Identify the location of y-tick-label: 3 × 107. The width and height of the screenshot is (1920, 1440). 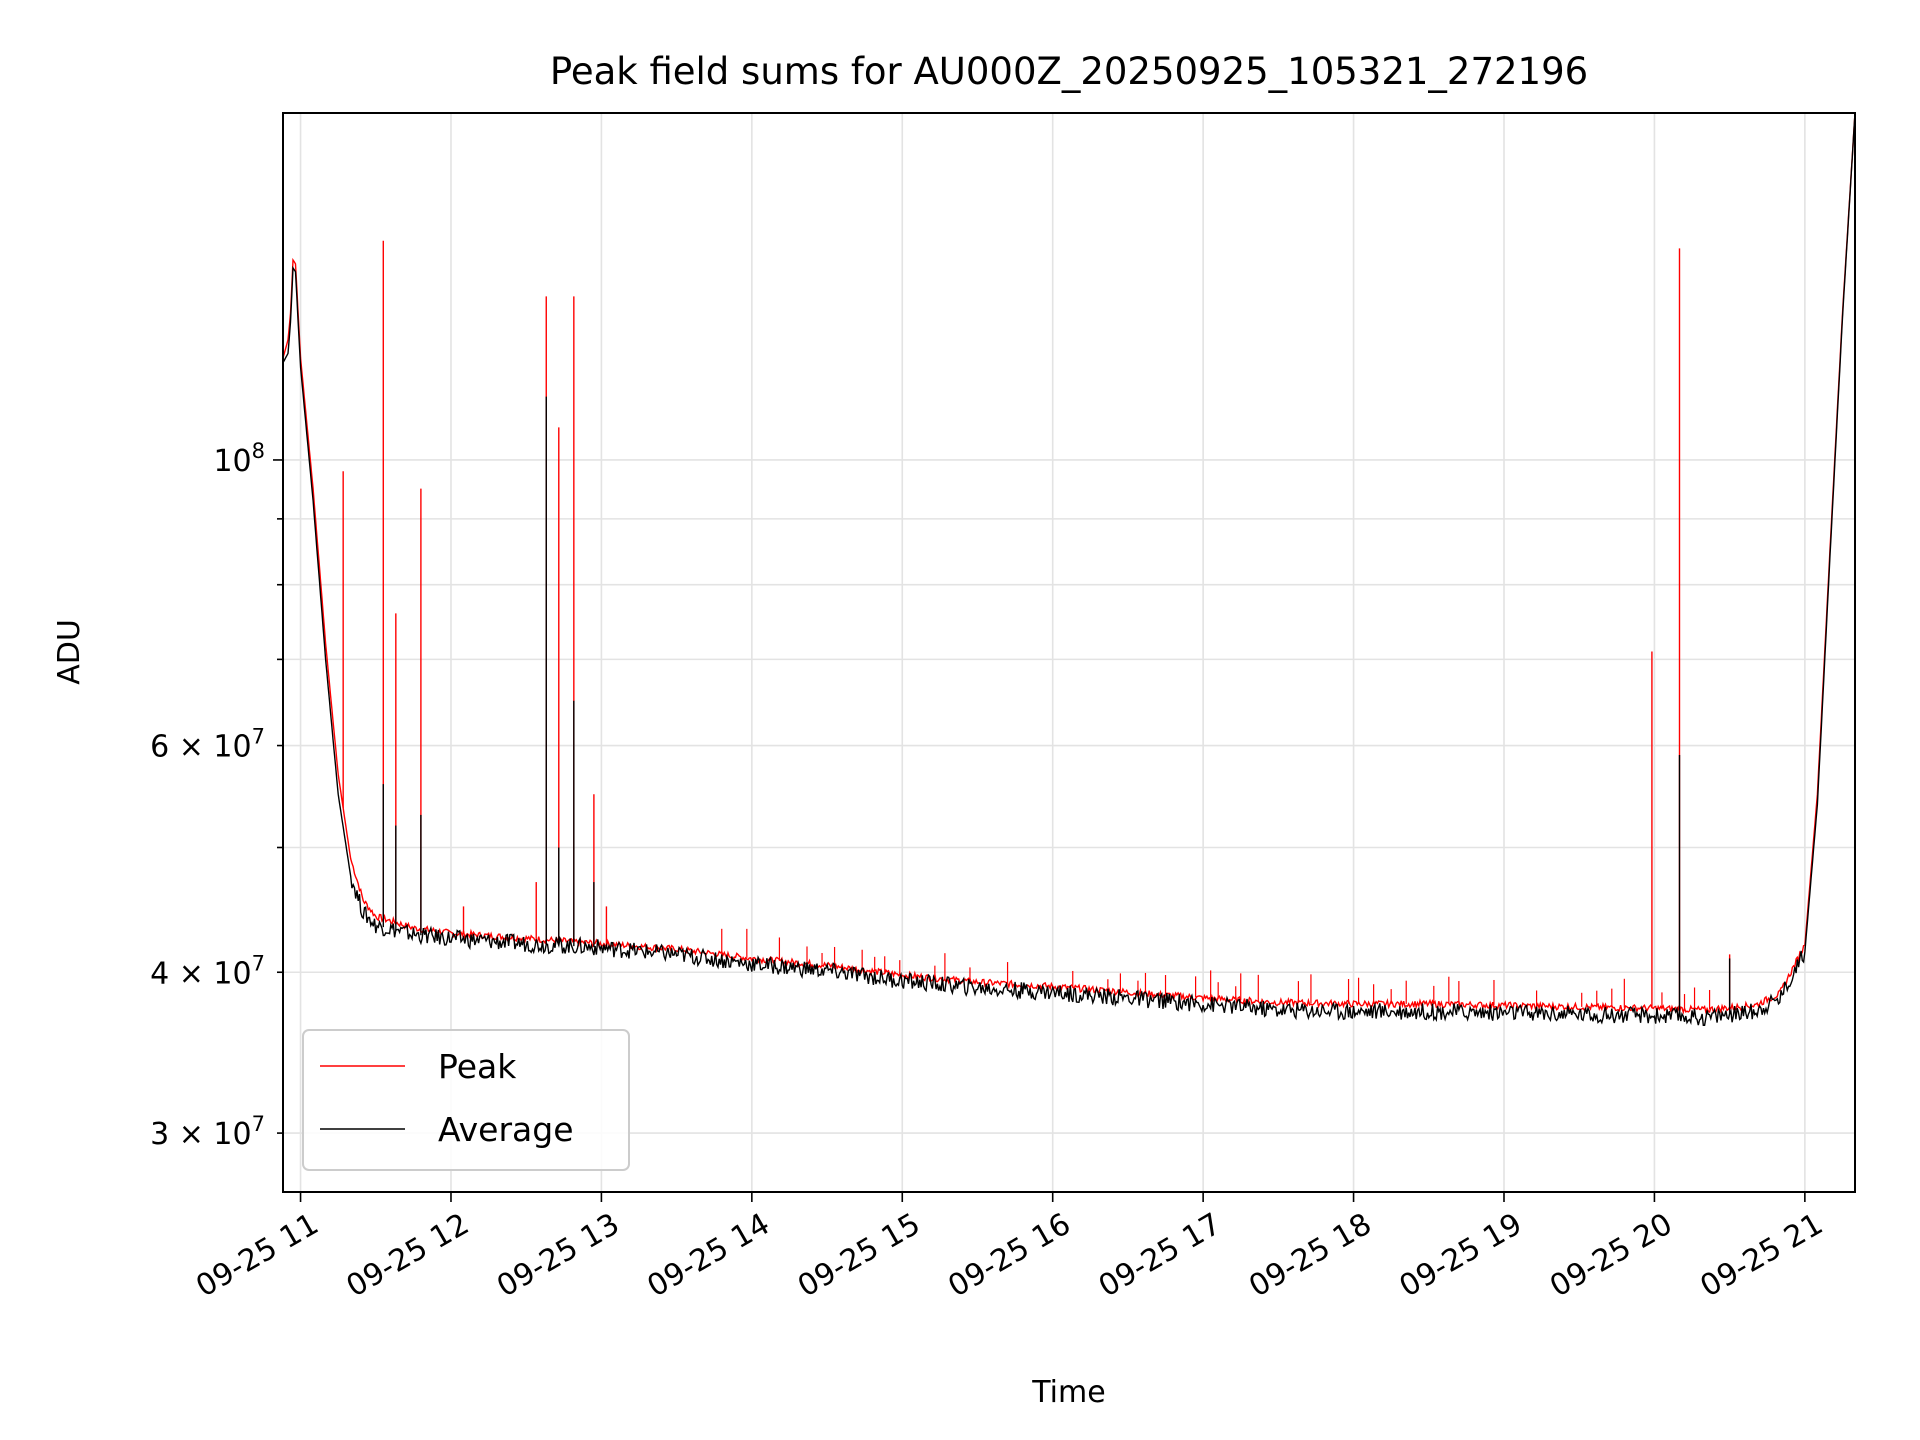
(207, 1132).